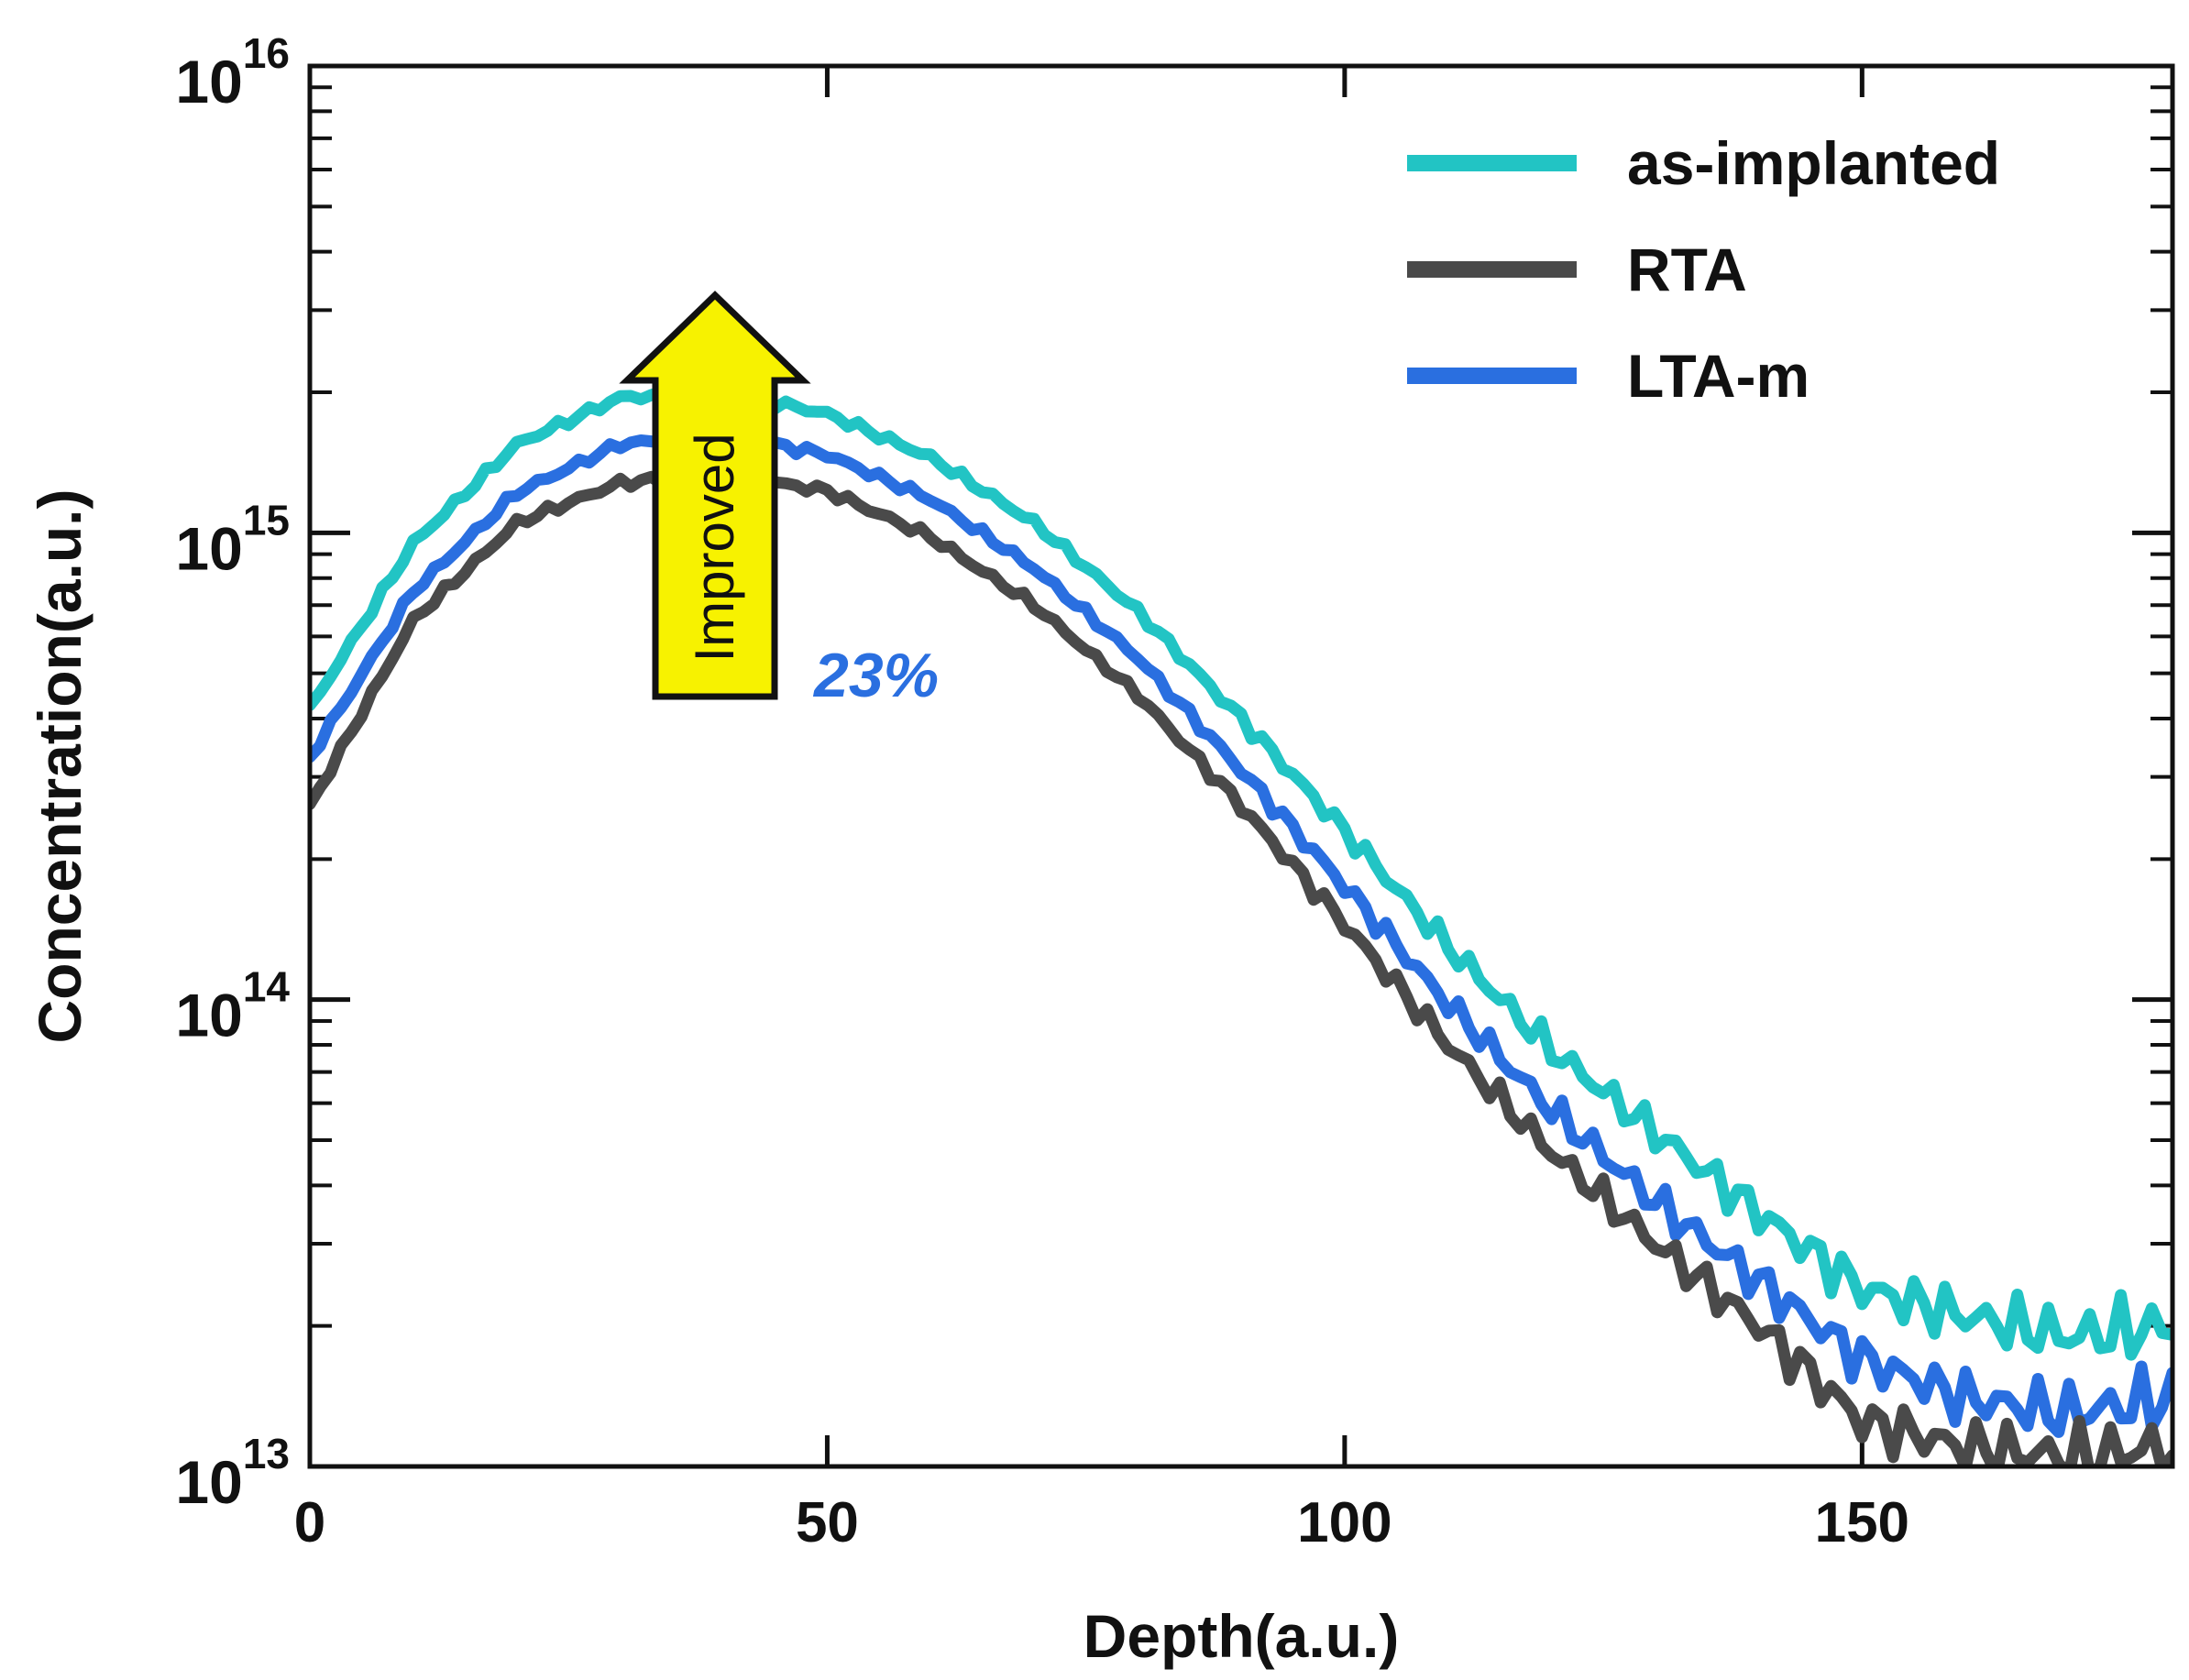  Describe the element at coordinates (1687, 269) in the screenshot. I see `legend-label: RTA` at that location.